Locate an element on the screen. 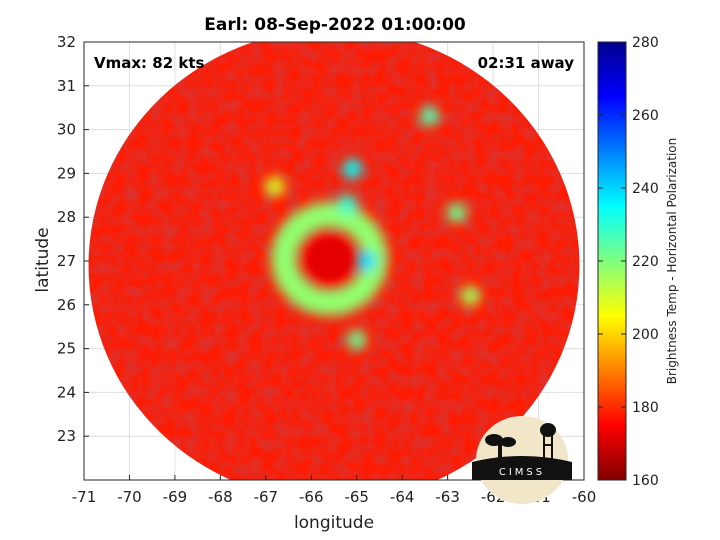 The image size is (720, 540). band-se is located at coordinates (470, 296).